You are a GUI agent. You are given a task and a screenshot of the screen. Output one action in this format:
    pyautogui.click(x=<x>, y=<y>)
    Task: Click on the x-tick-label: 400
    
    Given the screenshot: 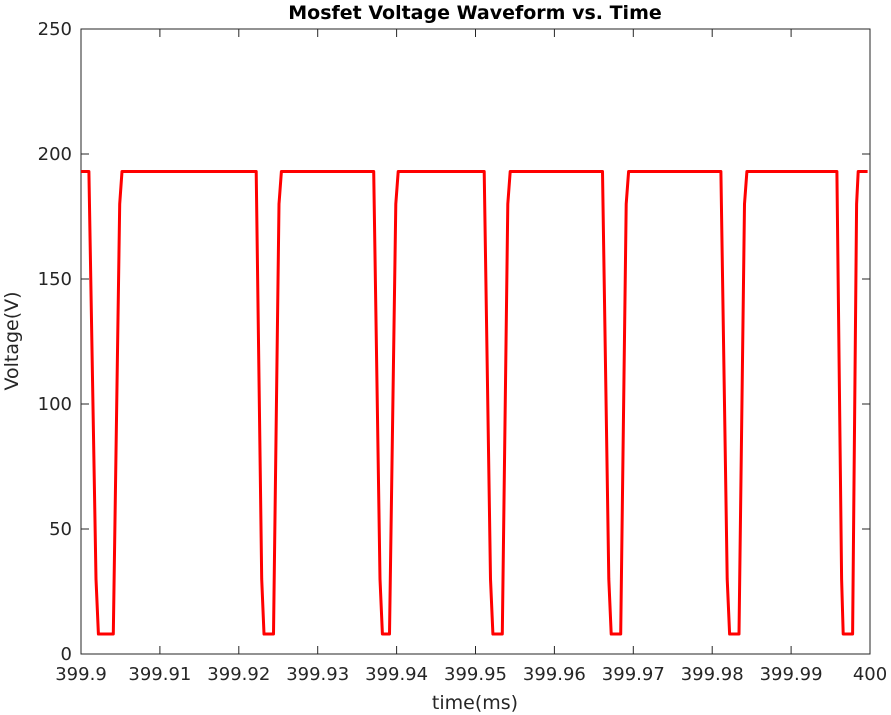 What is the action you would take?
    pyautogui.click(x=870, y=674)
    